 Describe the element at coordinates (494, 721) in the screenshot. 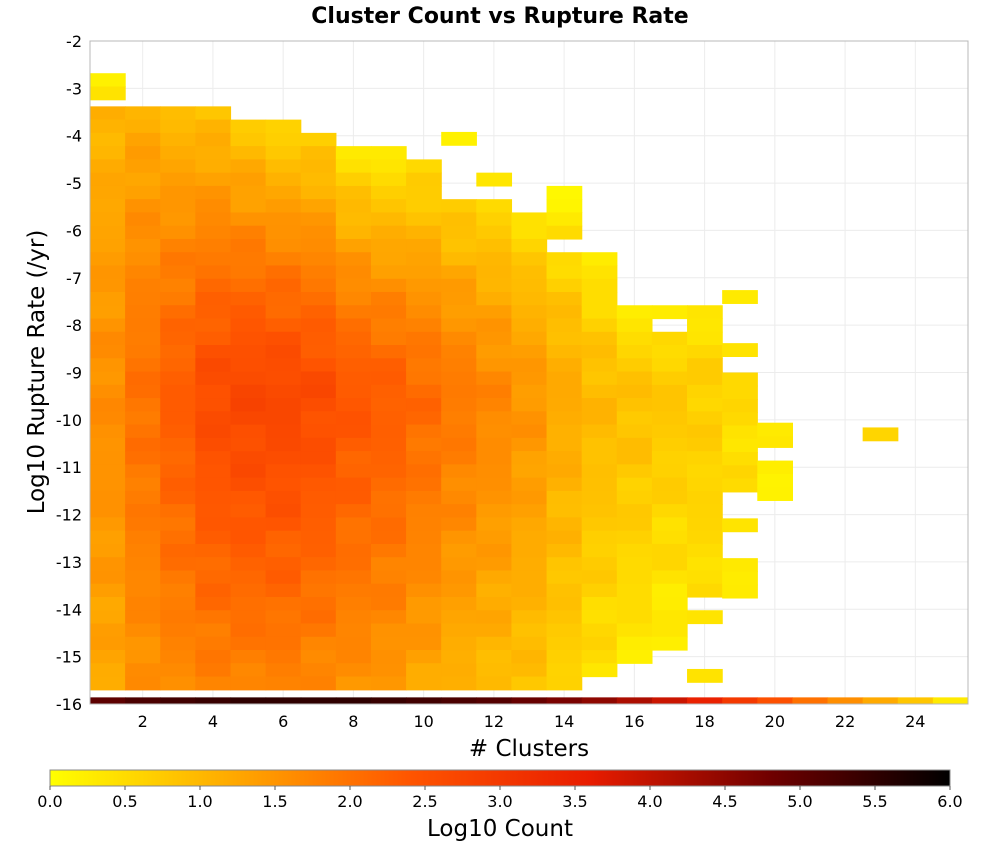

I see `x-tick-label: 12` at that location.